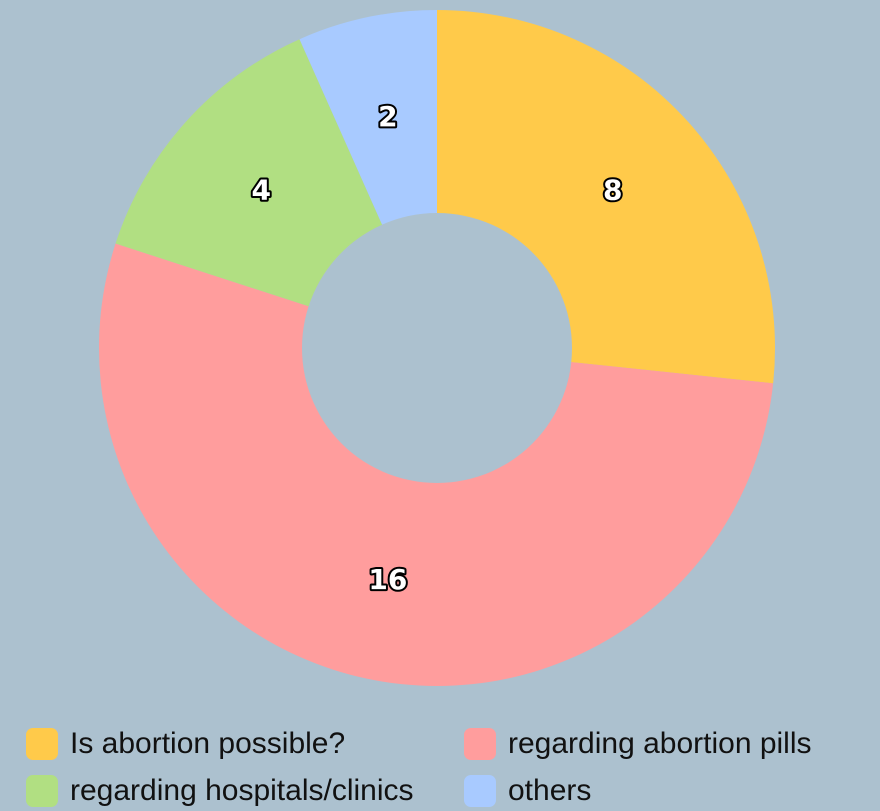 The height and width of the screenshot is (811, 880). I want to click on legend-label: regarding hospitals/clinics, so click(242, 790).